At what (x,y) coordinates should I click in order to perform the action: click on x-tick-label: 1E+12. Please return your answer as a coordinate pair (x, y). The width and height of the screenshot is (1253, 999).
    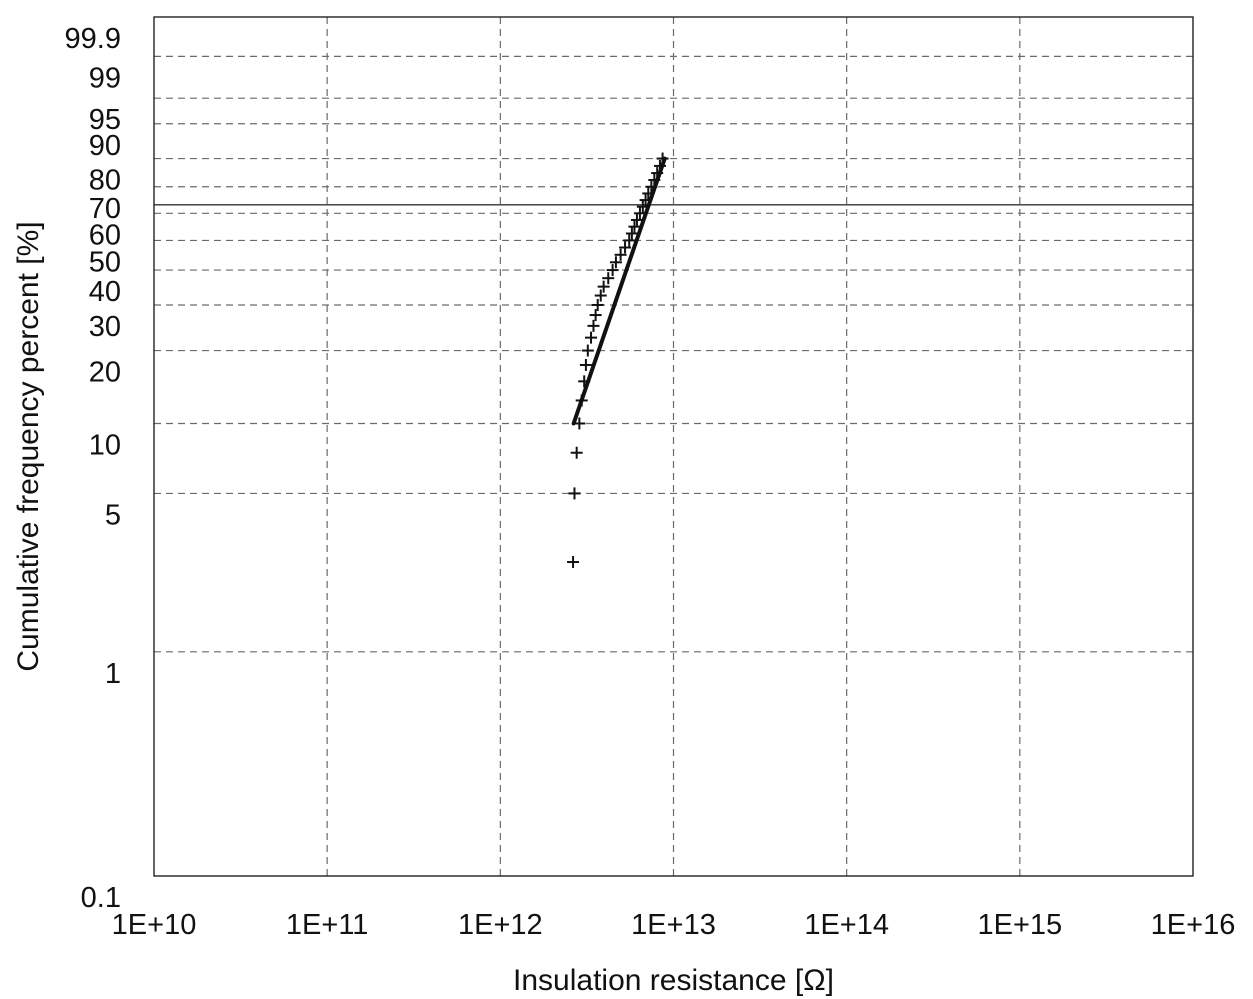
    Looking at the image, I should click on (500, 925).